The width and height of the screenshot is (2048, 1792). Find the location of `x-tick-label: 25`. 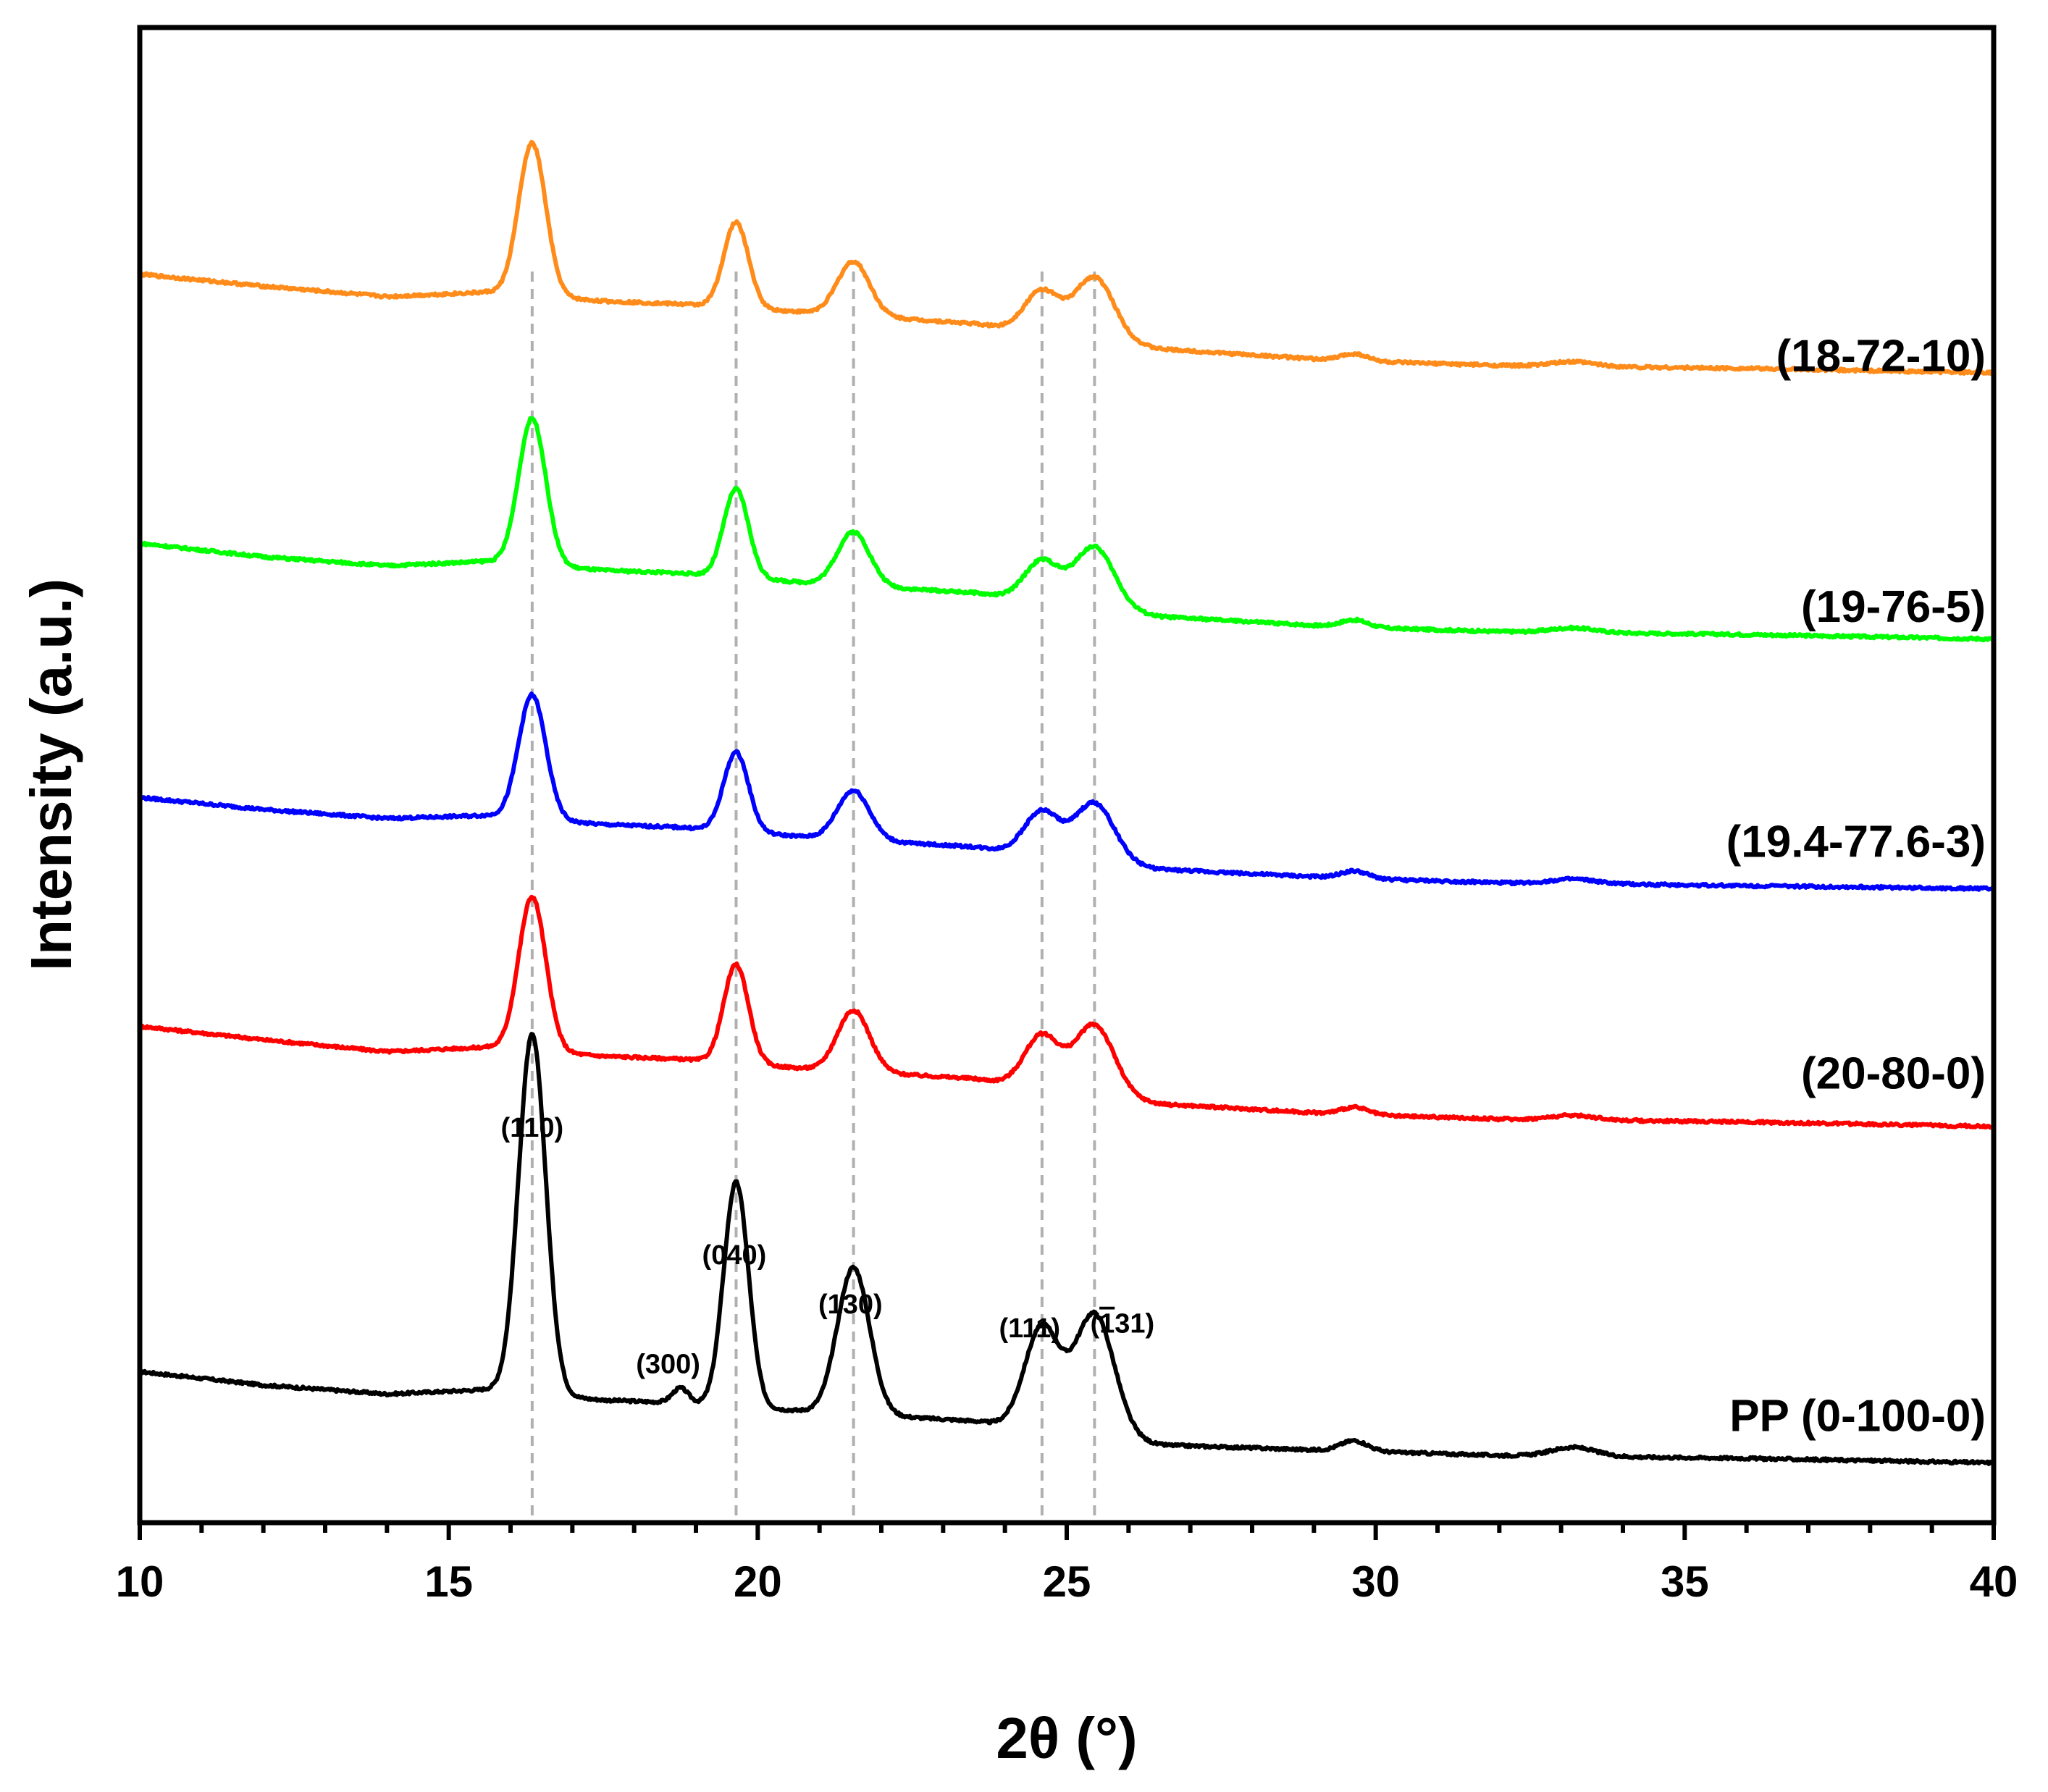

x-tick-label: 25 is located at coordinates (1067, 1581).